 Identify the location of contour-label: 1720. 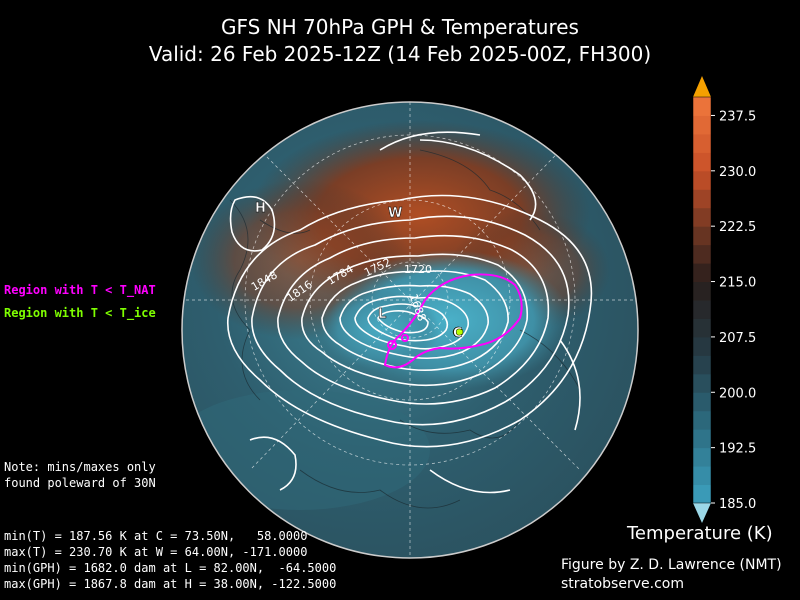
(418, 269).